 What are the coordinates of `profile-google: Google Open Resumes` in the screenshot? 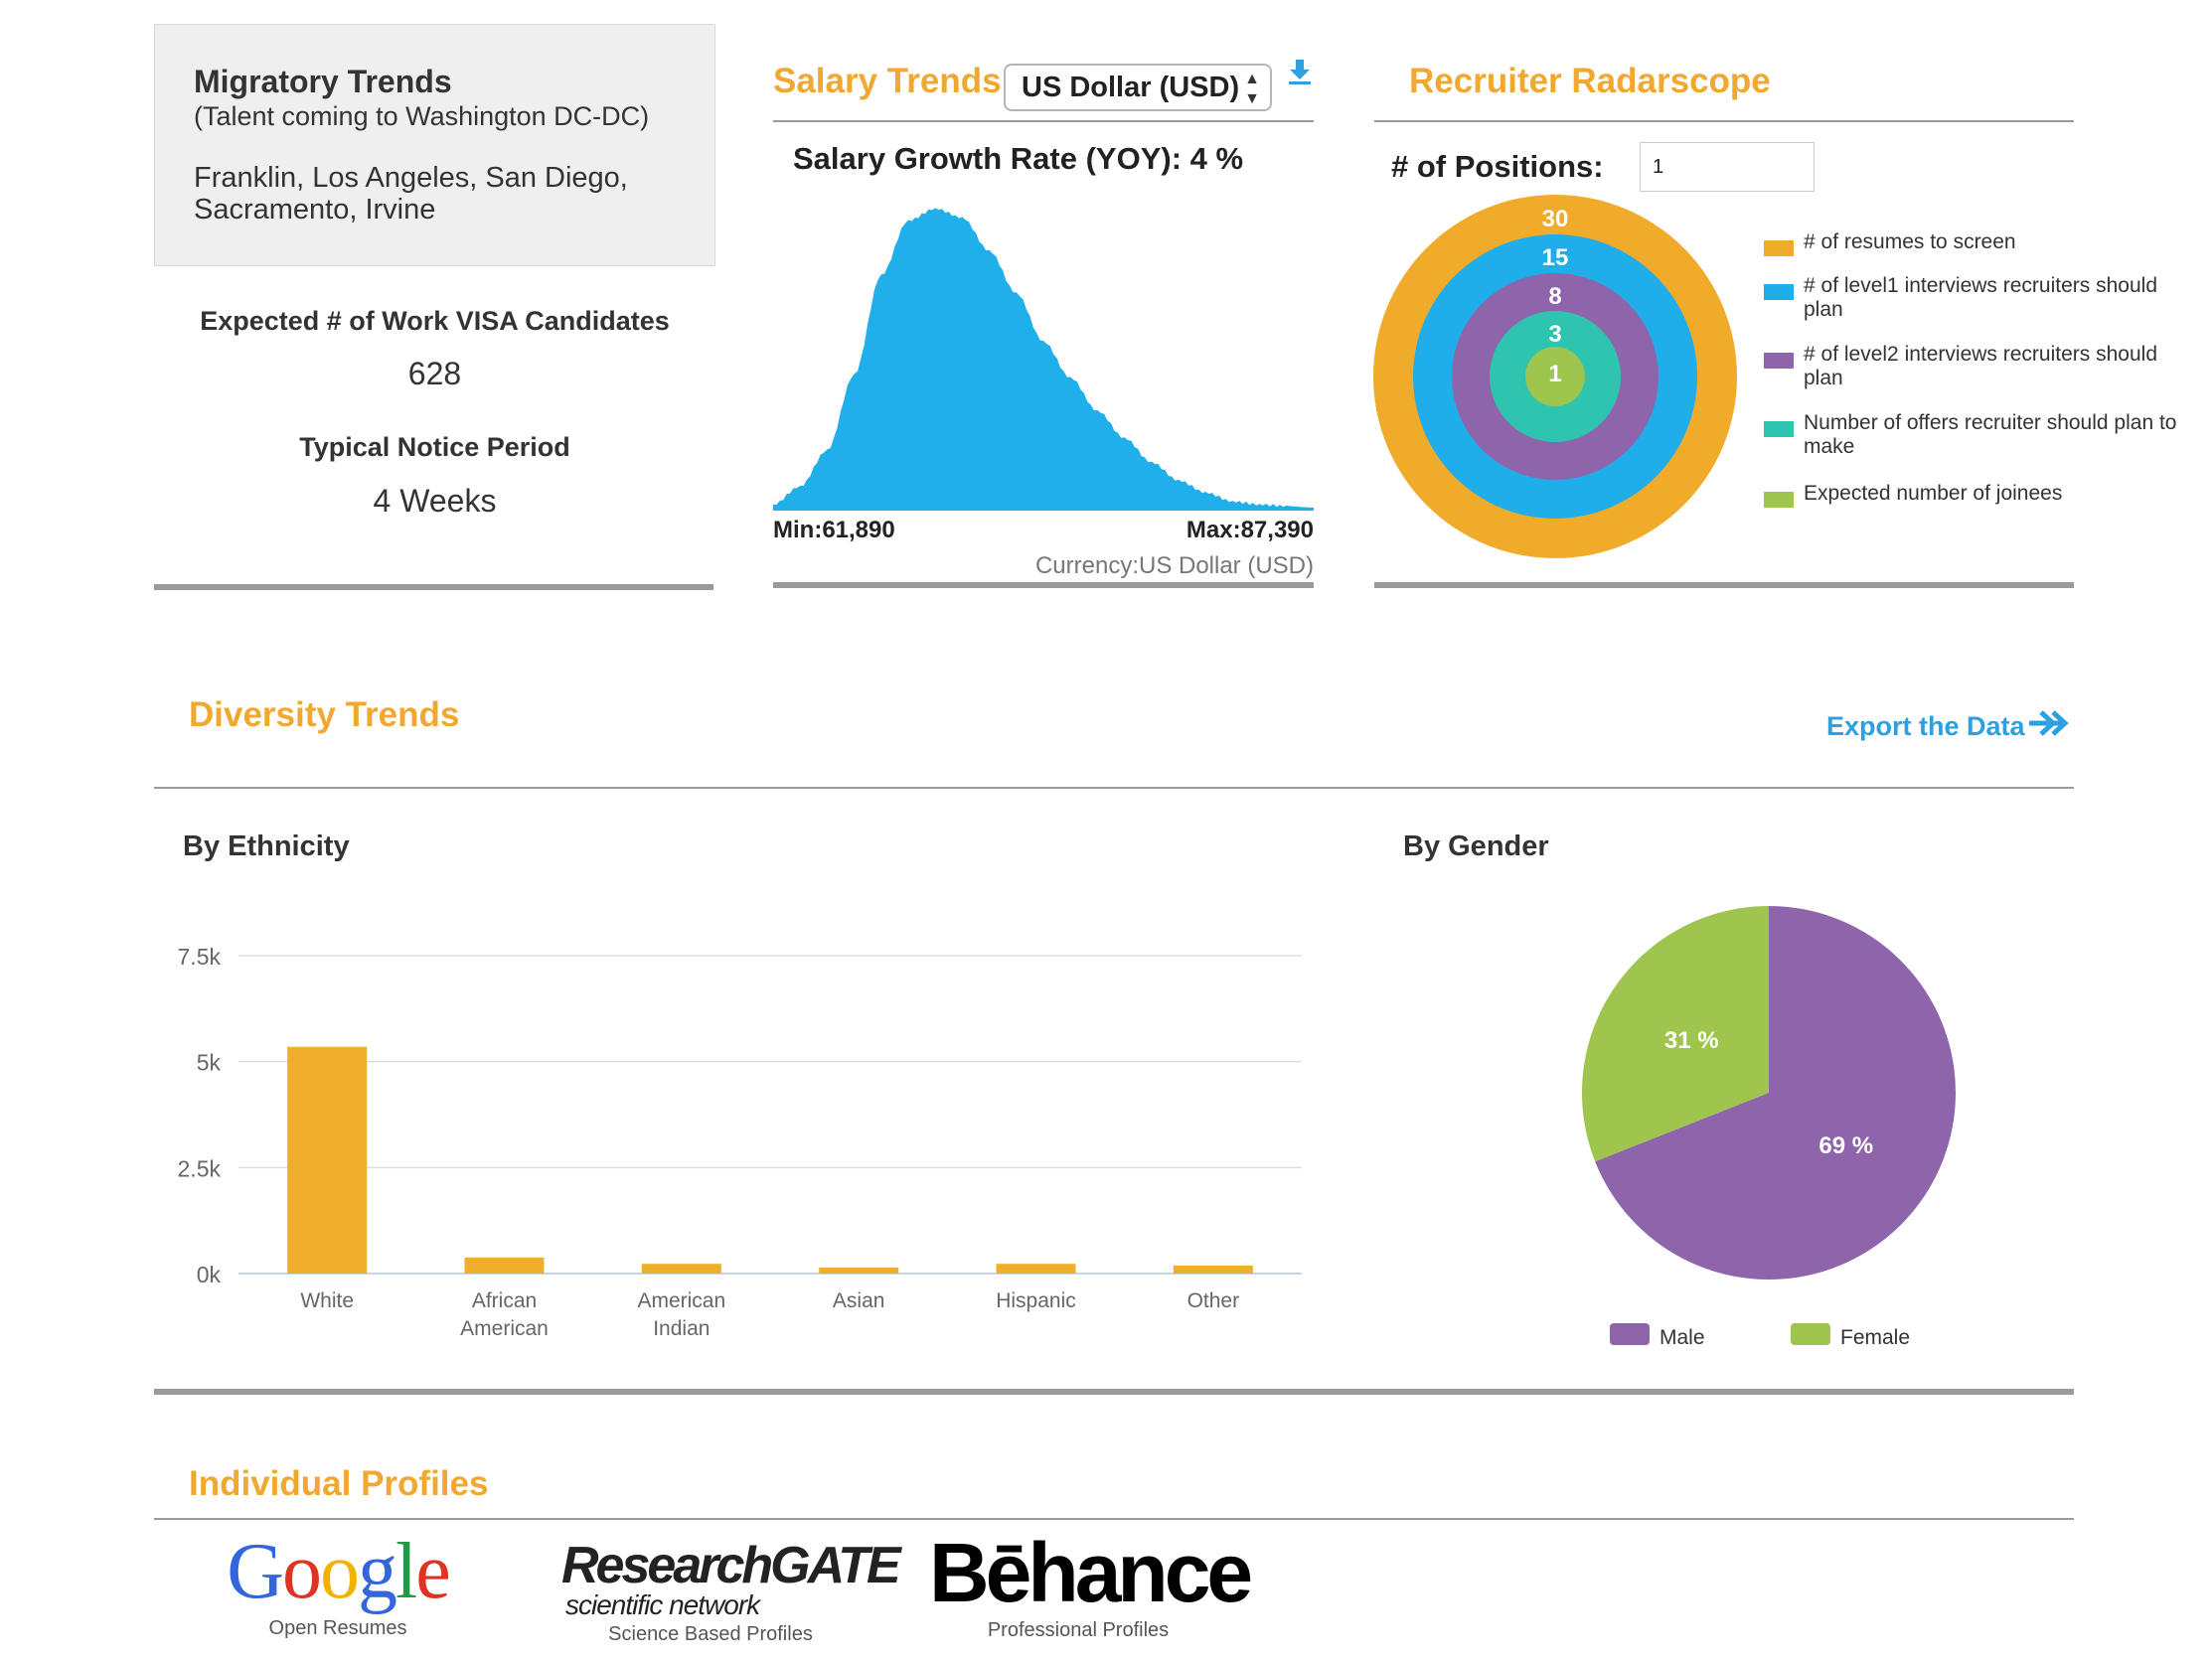 It's located at (338, 1585).